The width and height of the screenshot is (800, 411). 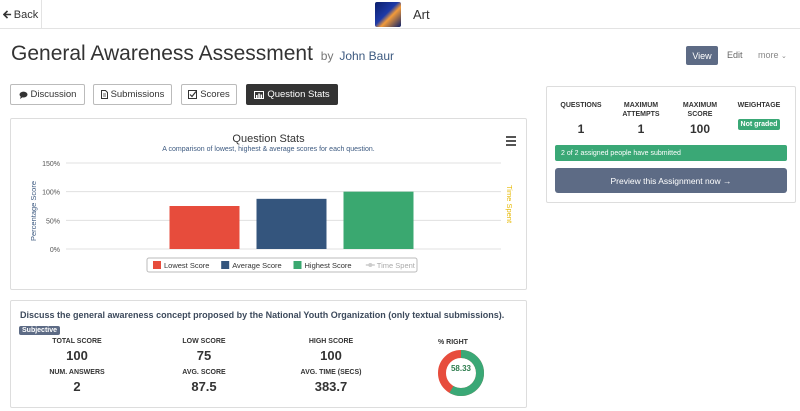 What do you see at coordinates (268, 139) in the screenshot?
I see `chart-title: Question Stats` at bounding box center [268, 139].